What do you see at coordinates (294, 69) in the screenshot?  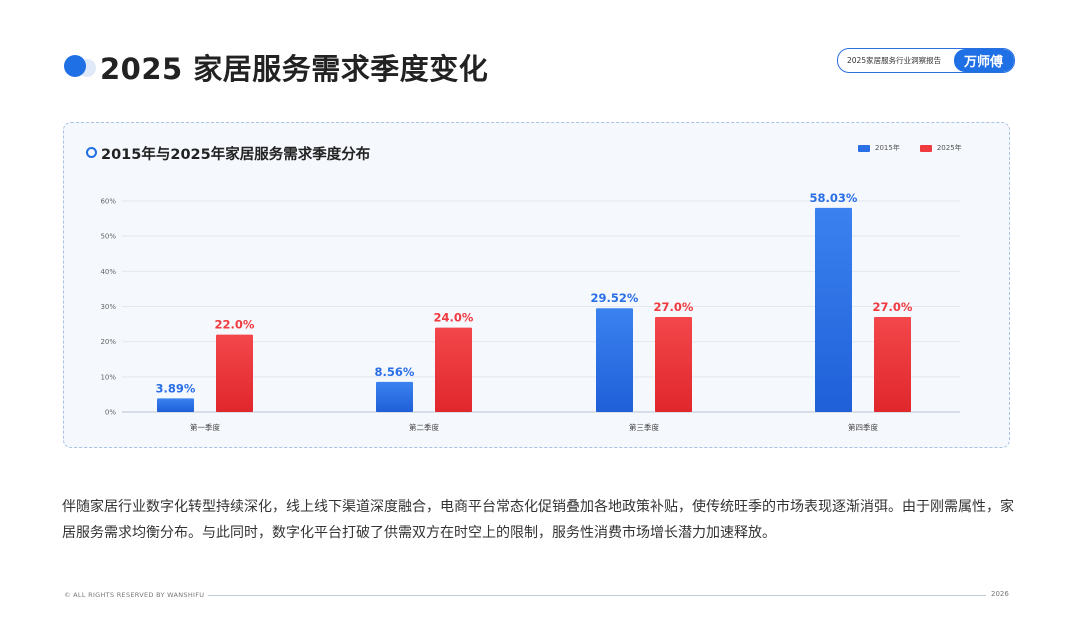 I see `page-title: 2025 家居服务需求季度变化` at bounding box center [294, 69].